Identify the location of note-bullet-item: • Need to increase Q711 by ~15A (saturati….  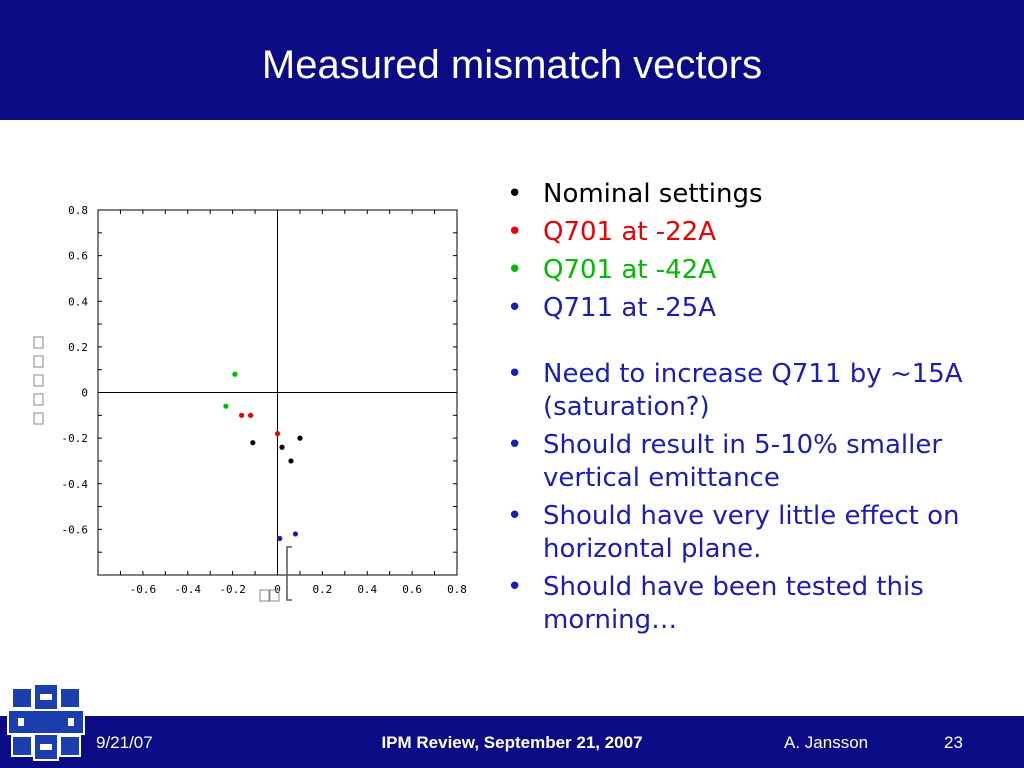
(757, 391).